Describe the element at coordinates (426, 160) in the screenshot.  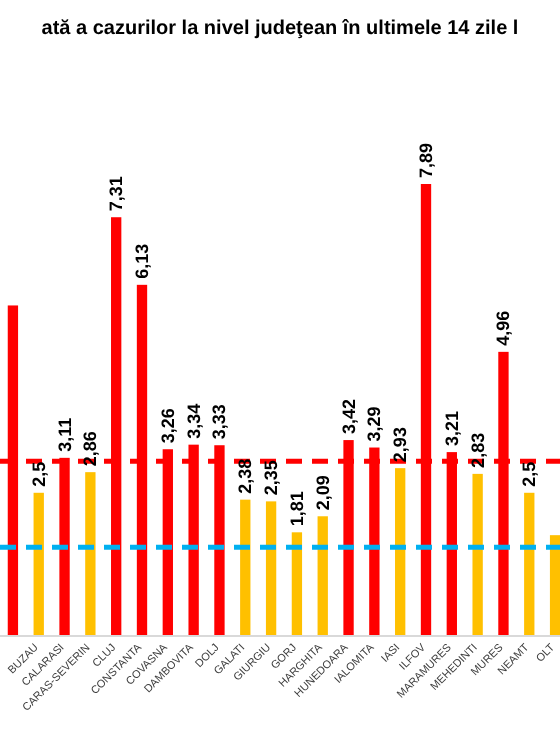
I see `data-label: 7,89` at that location.